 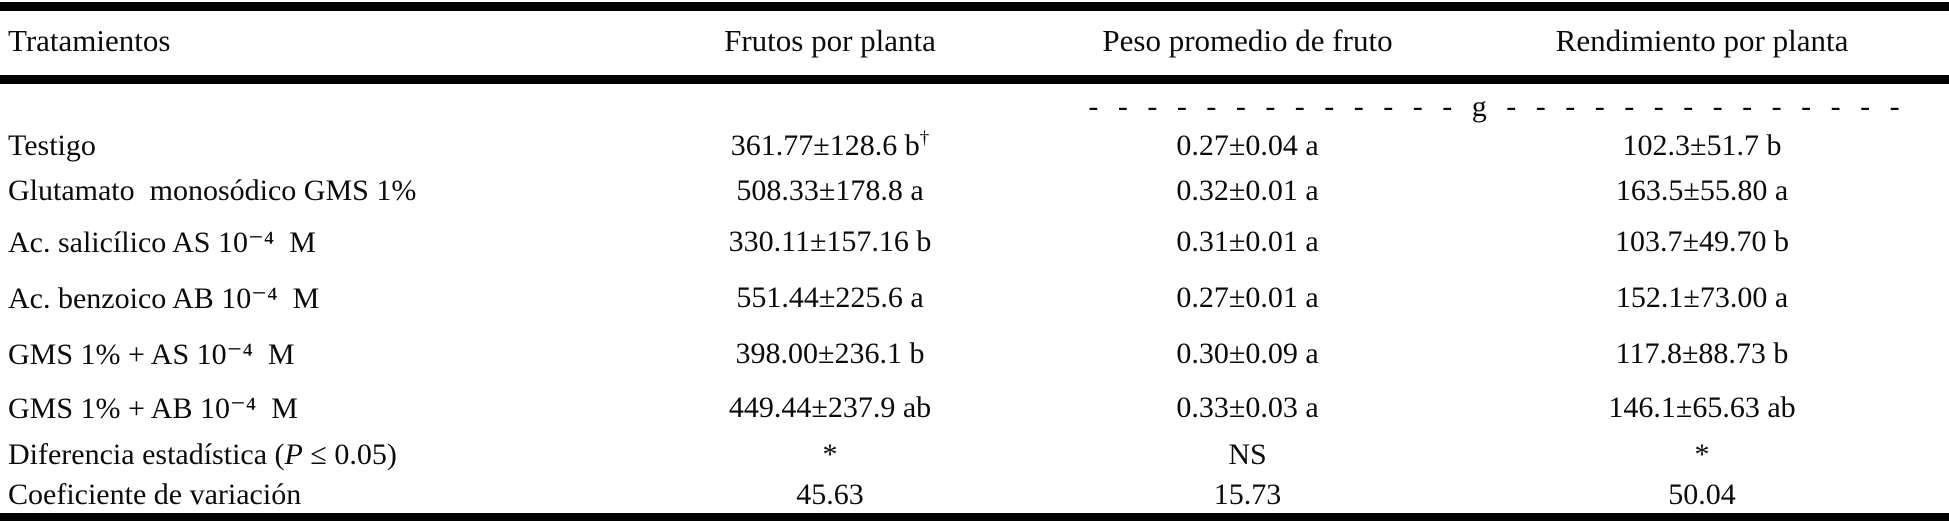 I want to click on yield-significance: *, so click(x=1702, y=454).